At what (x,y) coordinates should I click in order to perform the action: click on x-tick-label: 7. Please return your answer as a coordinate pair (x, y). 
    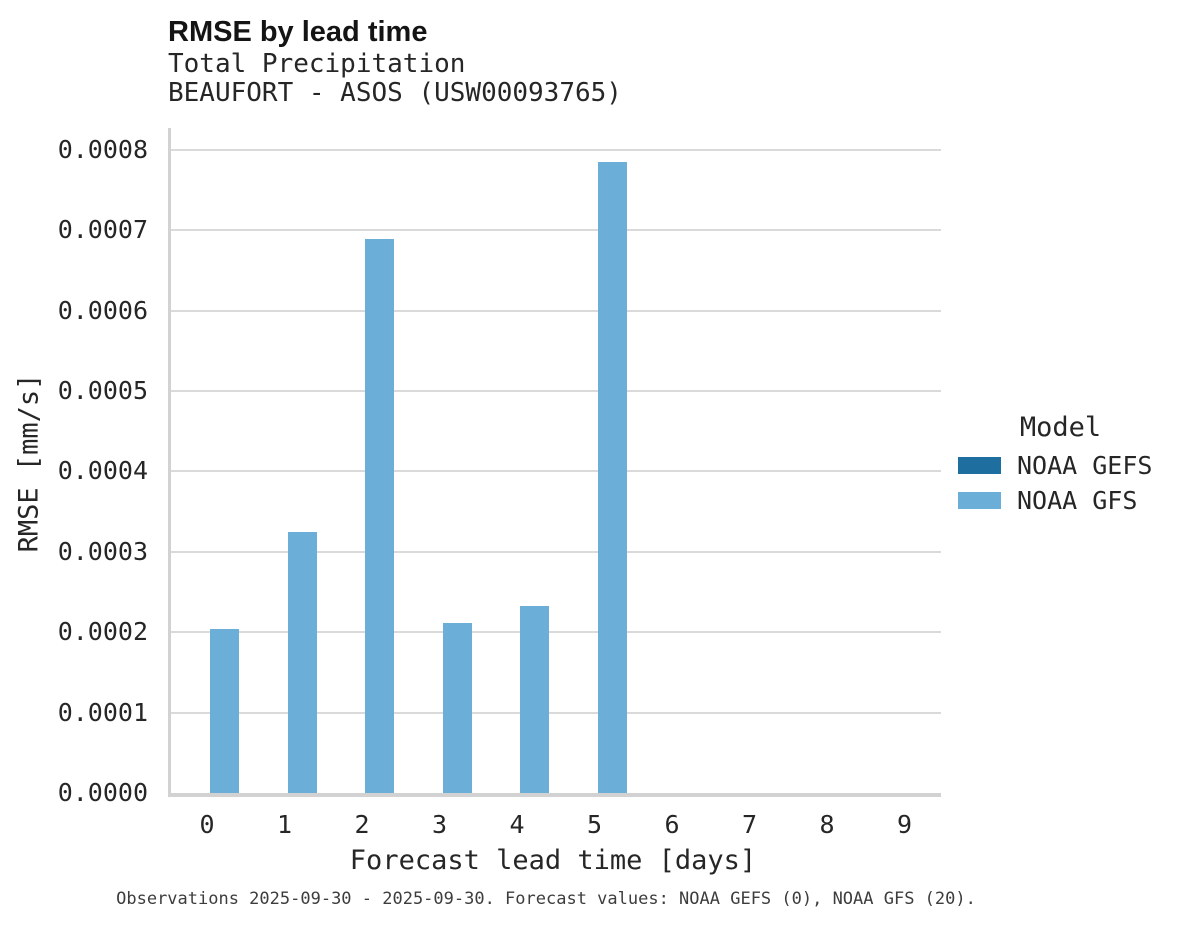
    Looking at the image, I should click on (749, 824).